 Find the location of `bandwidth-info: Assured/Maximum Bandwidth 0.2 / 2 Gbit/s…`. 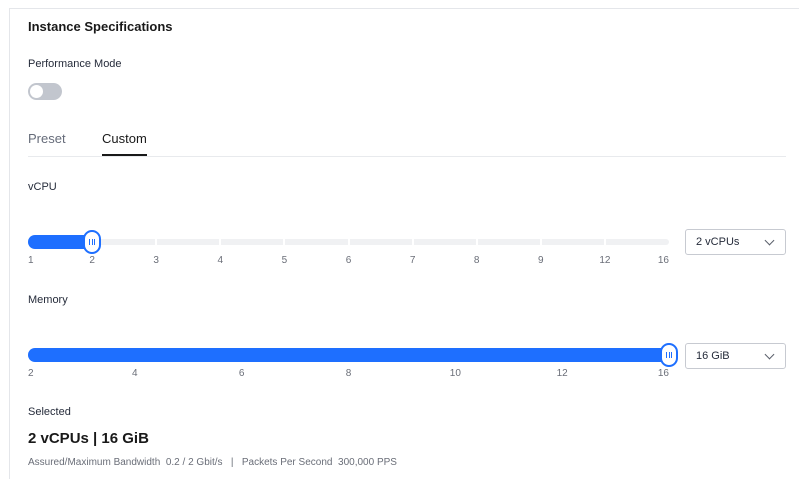

bandwidth-info: Assured/Maximum Bandwidth 0.2 / 2 Gbit/s… is located at coordinates (212, 462).